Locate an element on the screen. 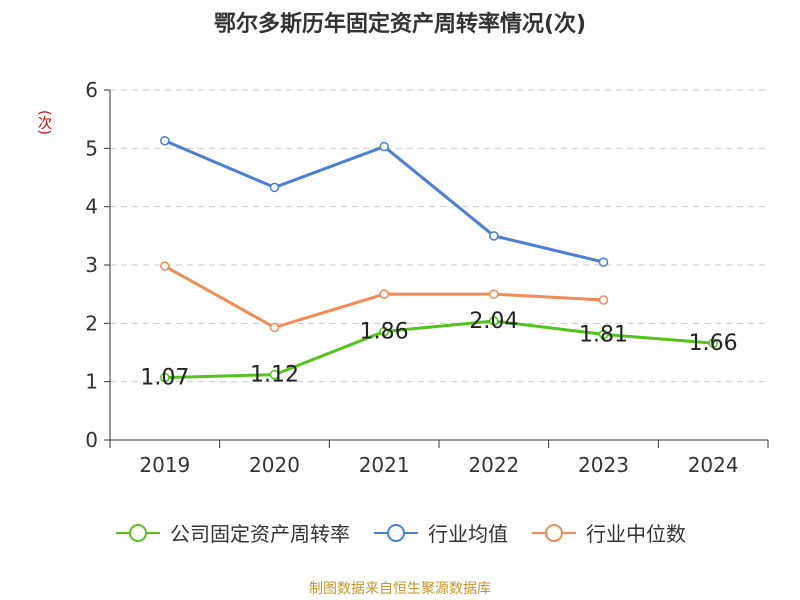 This screenshot has height=600, width=800. data-label: 1.12 is located at coordinates (274, 375).